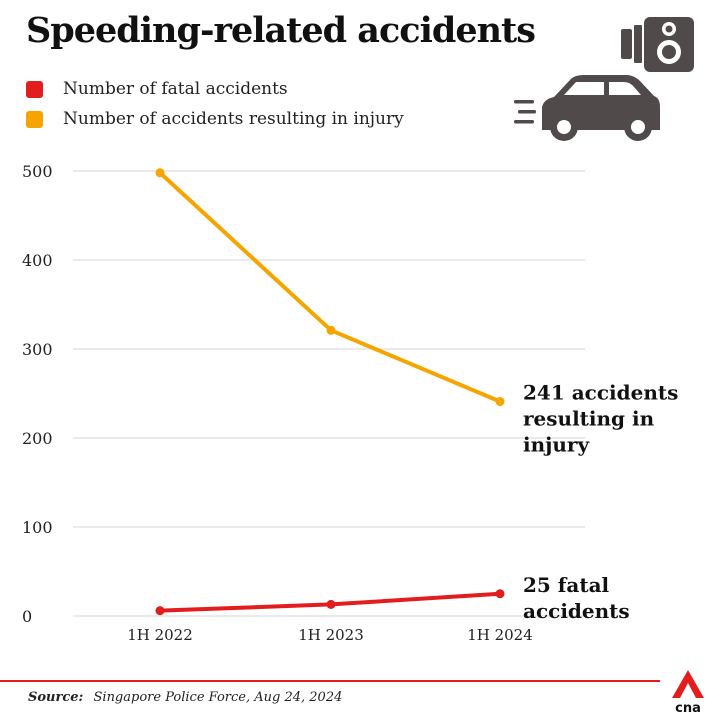 This screenshot has height=720, width=720. What do you see at coordinates (576, 611) in the screenshot?
I see `annotation-1-line-1: accidents` at bounding box center [576, 611].